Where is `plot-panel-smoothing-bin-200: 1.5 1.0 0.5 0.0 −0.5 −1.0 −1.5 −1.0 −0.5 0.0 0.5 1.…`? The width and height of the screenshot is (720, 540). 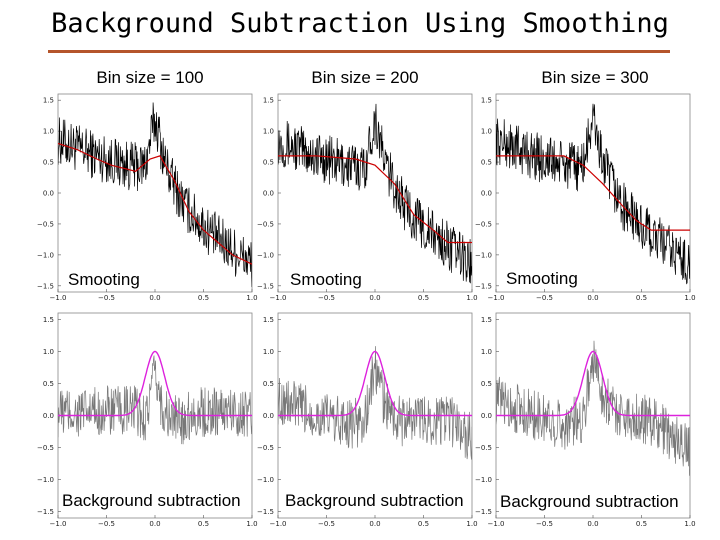
plot-panel-smoothing-bin-200: 1.5 1.0 0.5 0.0 −0.5 −1.0 −1.5 −1.0 −0.5 0.0 0.5 1.… is located at coordinates (367, 197).